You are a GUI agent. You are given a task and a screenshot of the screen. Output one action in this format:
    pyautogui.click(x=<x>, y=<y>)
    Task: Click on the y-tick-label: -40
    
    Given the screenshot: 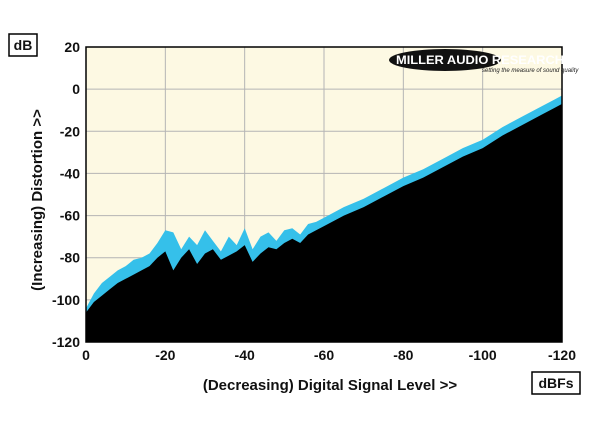 What is the action you would take?
    pyautogui.click(x=70, y=173)
    